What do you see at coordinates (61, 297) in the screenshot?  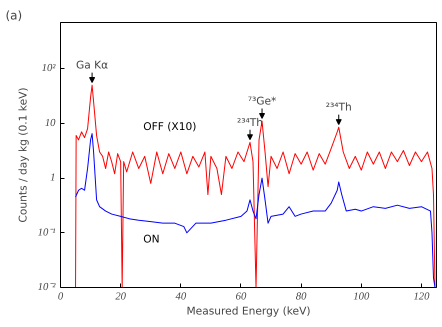 I see `x-tick-label: 0` at bounding box center [61, 297].